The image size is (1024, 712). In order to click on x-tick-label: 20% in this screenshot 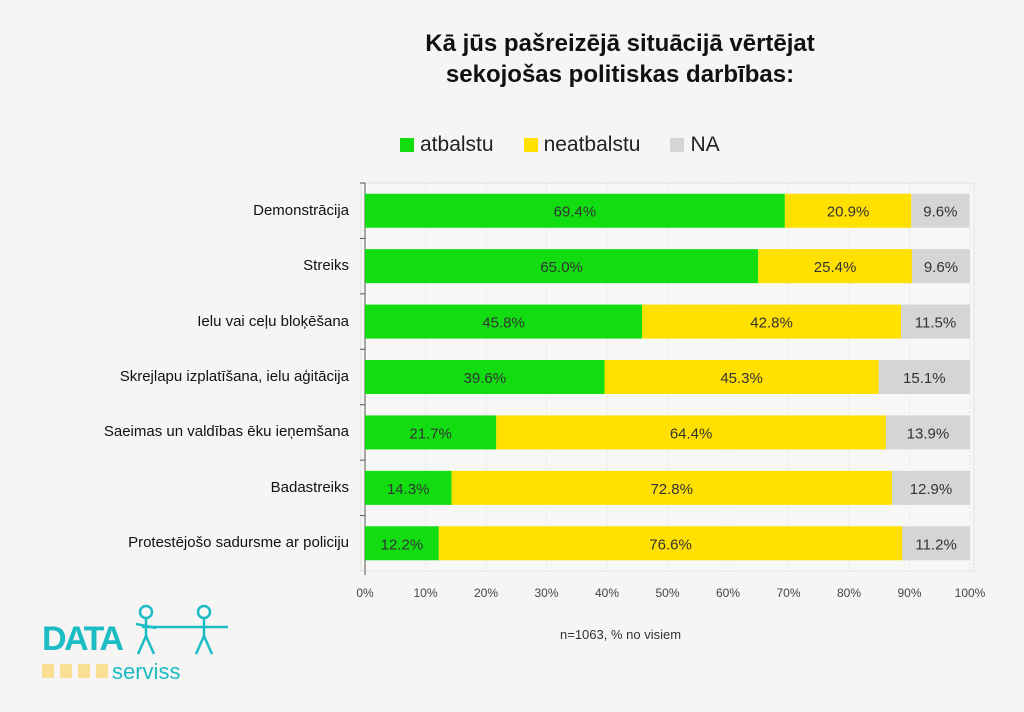, I will do `click(486, 593)`.